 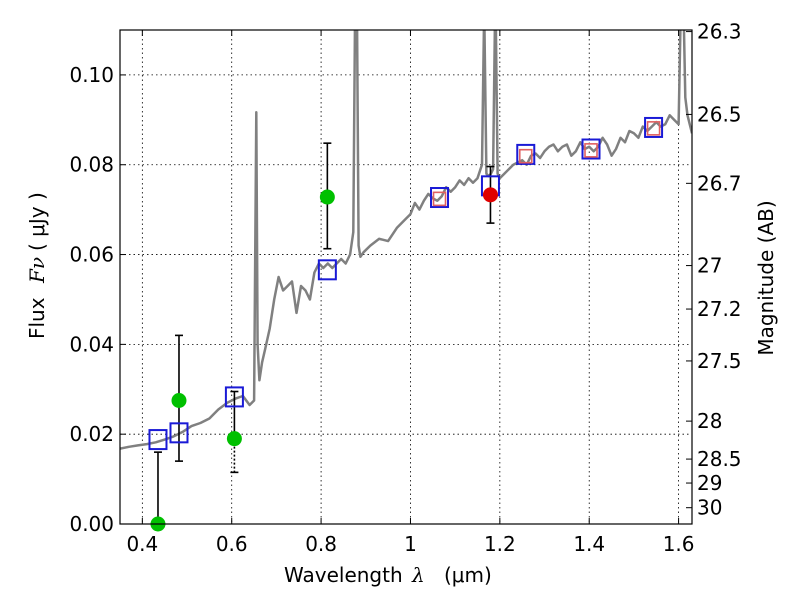 I want to click on x-tick-label: 0.4, so click(x=142, y=544).